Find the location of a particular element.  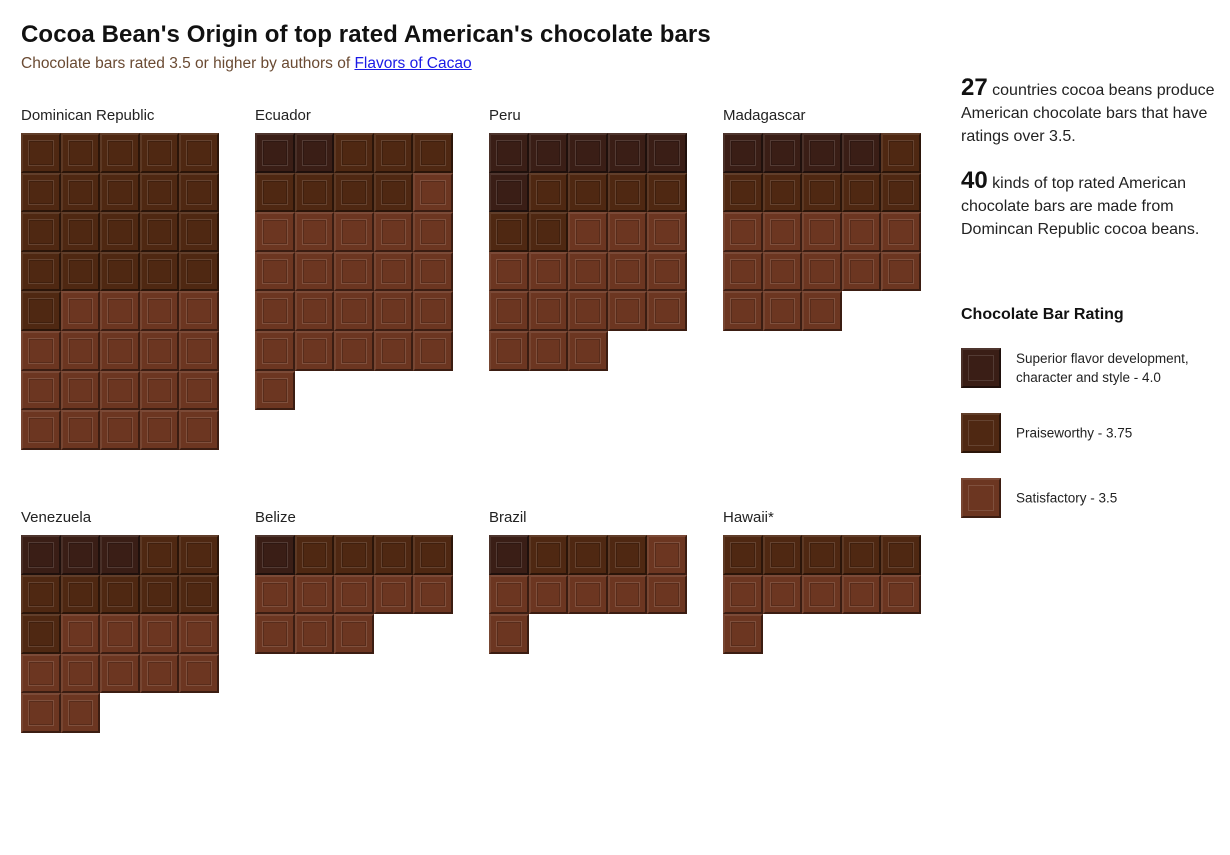

flavors-of-cacao-link: Flavors of Cacao is located at coordinates (413, 63).